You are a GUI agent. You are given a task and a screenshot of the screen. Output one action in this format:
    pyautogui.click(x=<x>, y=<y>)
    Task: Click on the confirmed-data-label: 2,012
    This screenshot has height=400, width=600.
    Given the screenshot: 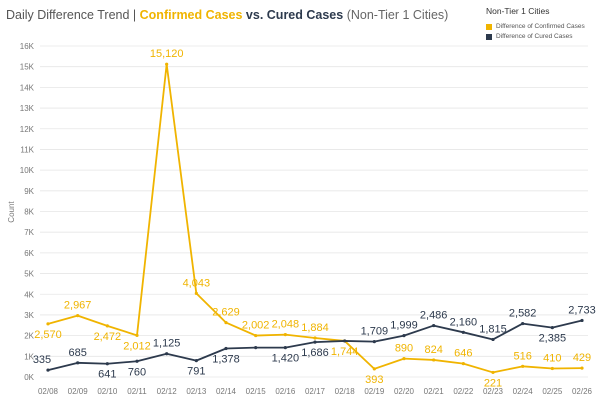 What is the action you would take?
    pyautogui.click(x=137, y=346)
    